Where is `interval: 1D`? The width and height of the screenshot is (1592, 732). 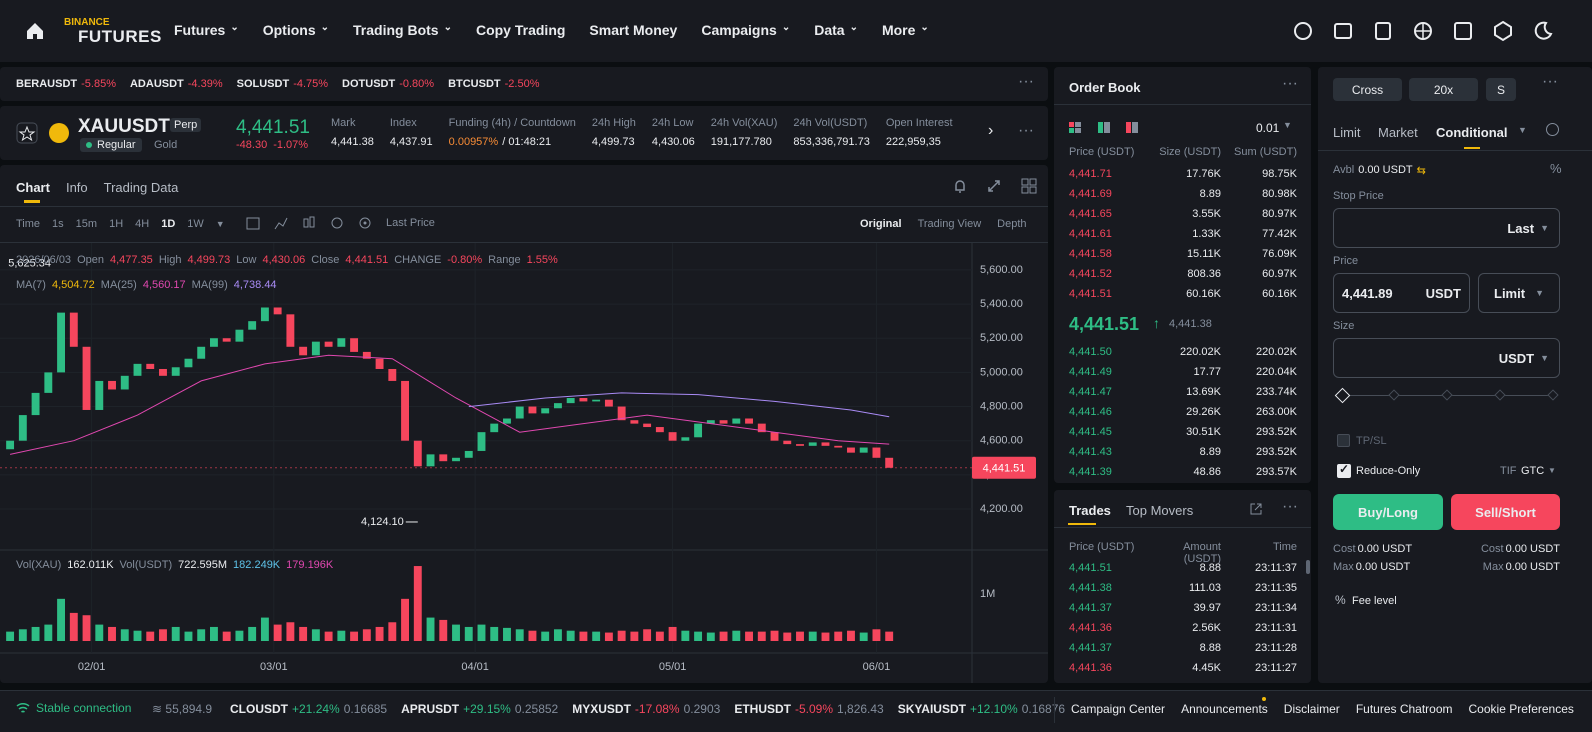
interval: 1D is located at coordinates (168, 224).